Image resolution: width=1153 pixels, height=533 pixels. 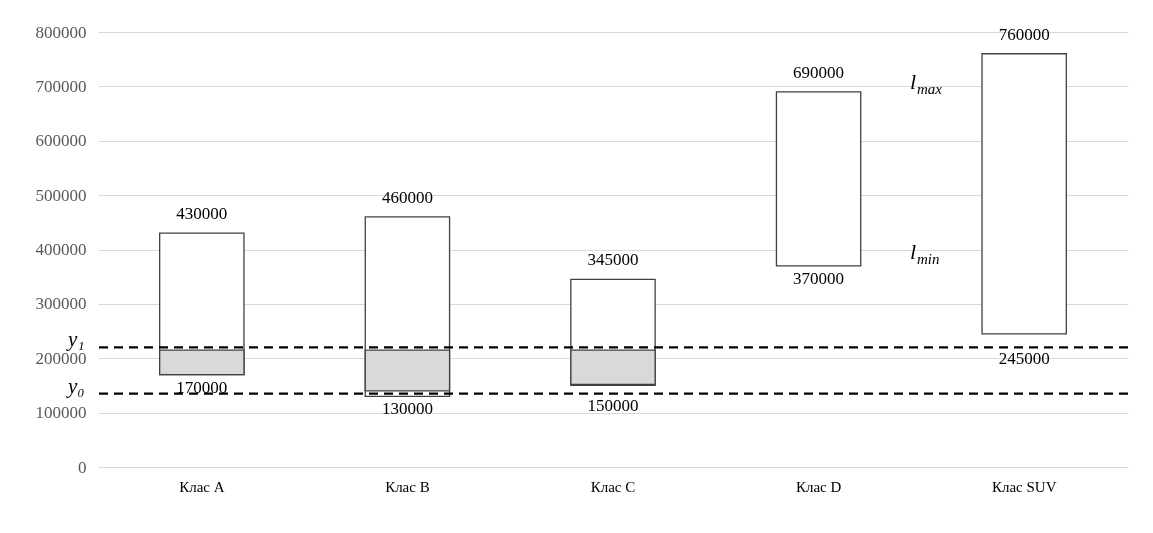 What do you see at coordinates (1024, 359) in the screenshot?
I see `annotation: 245000` at bounding box center [1024, 359].